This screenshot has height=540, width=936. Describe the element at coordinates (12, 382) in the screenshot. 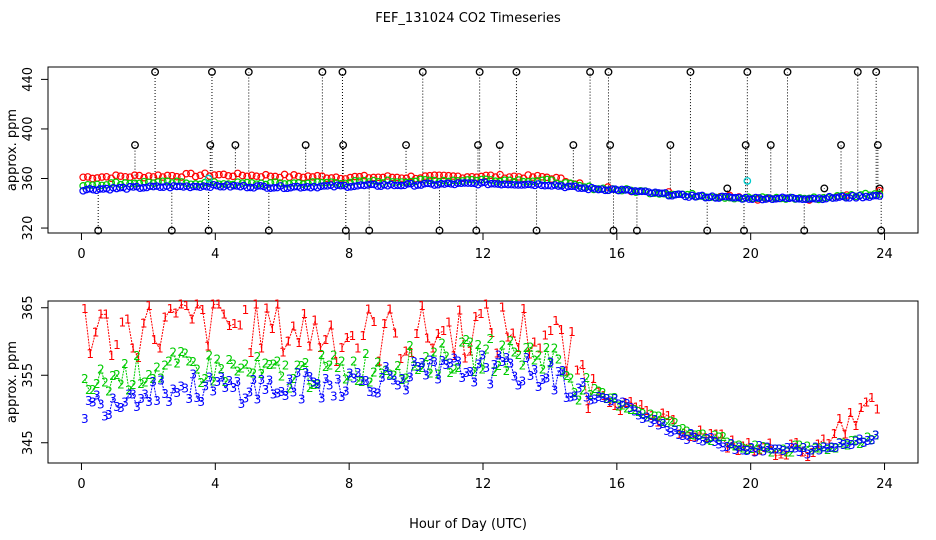

I see `bottom-ylabel: approx. ppm` at that location.